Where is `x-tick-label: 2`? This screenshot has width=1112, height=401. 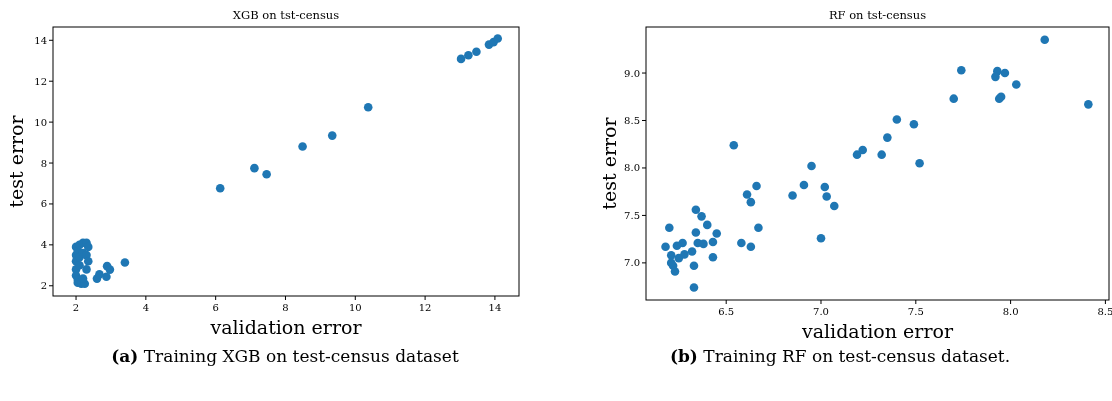
x-tick-label: 2 is located at coordinates (76, 307).